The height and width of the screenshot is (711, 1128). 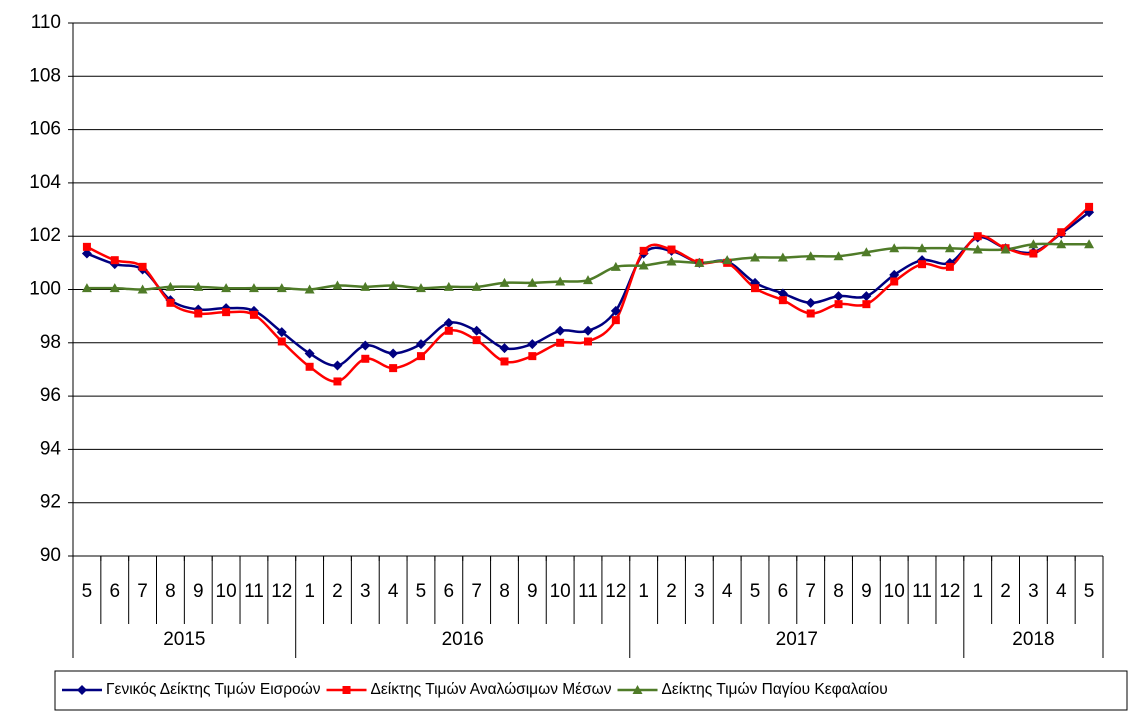 What do you see at coordinates (977, 591) in the screenshot?
I see `x-tick-label: 1` at bounding box center [977, 591].